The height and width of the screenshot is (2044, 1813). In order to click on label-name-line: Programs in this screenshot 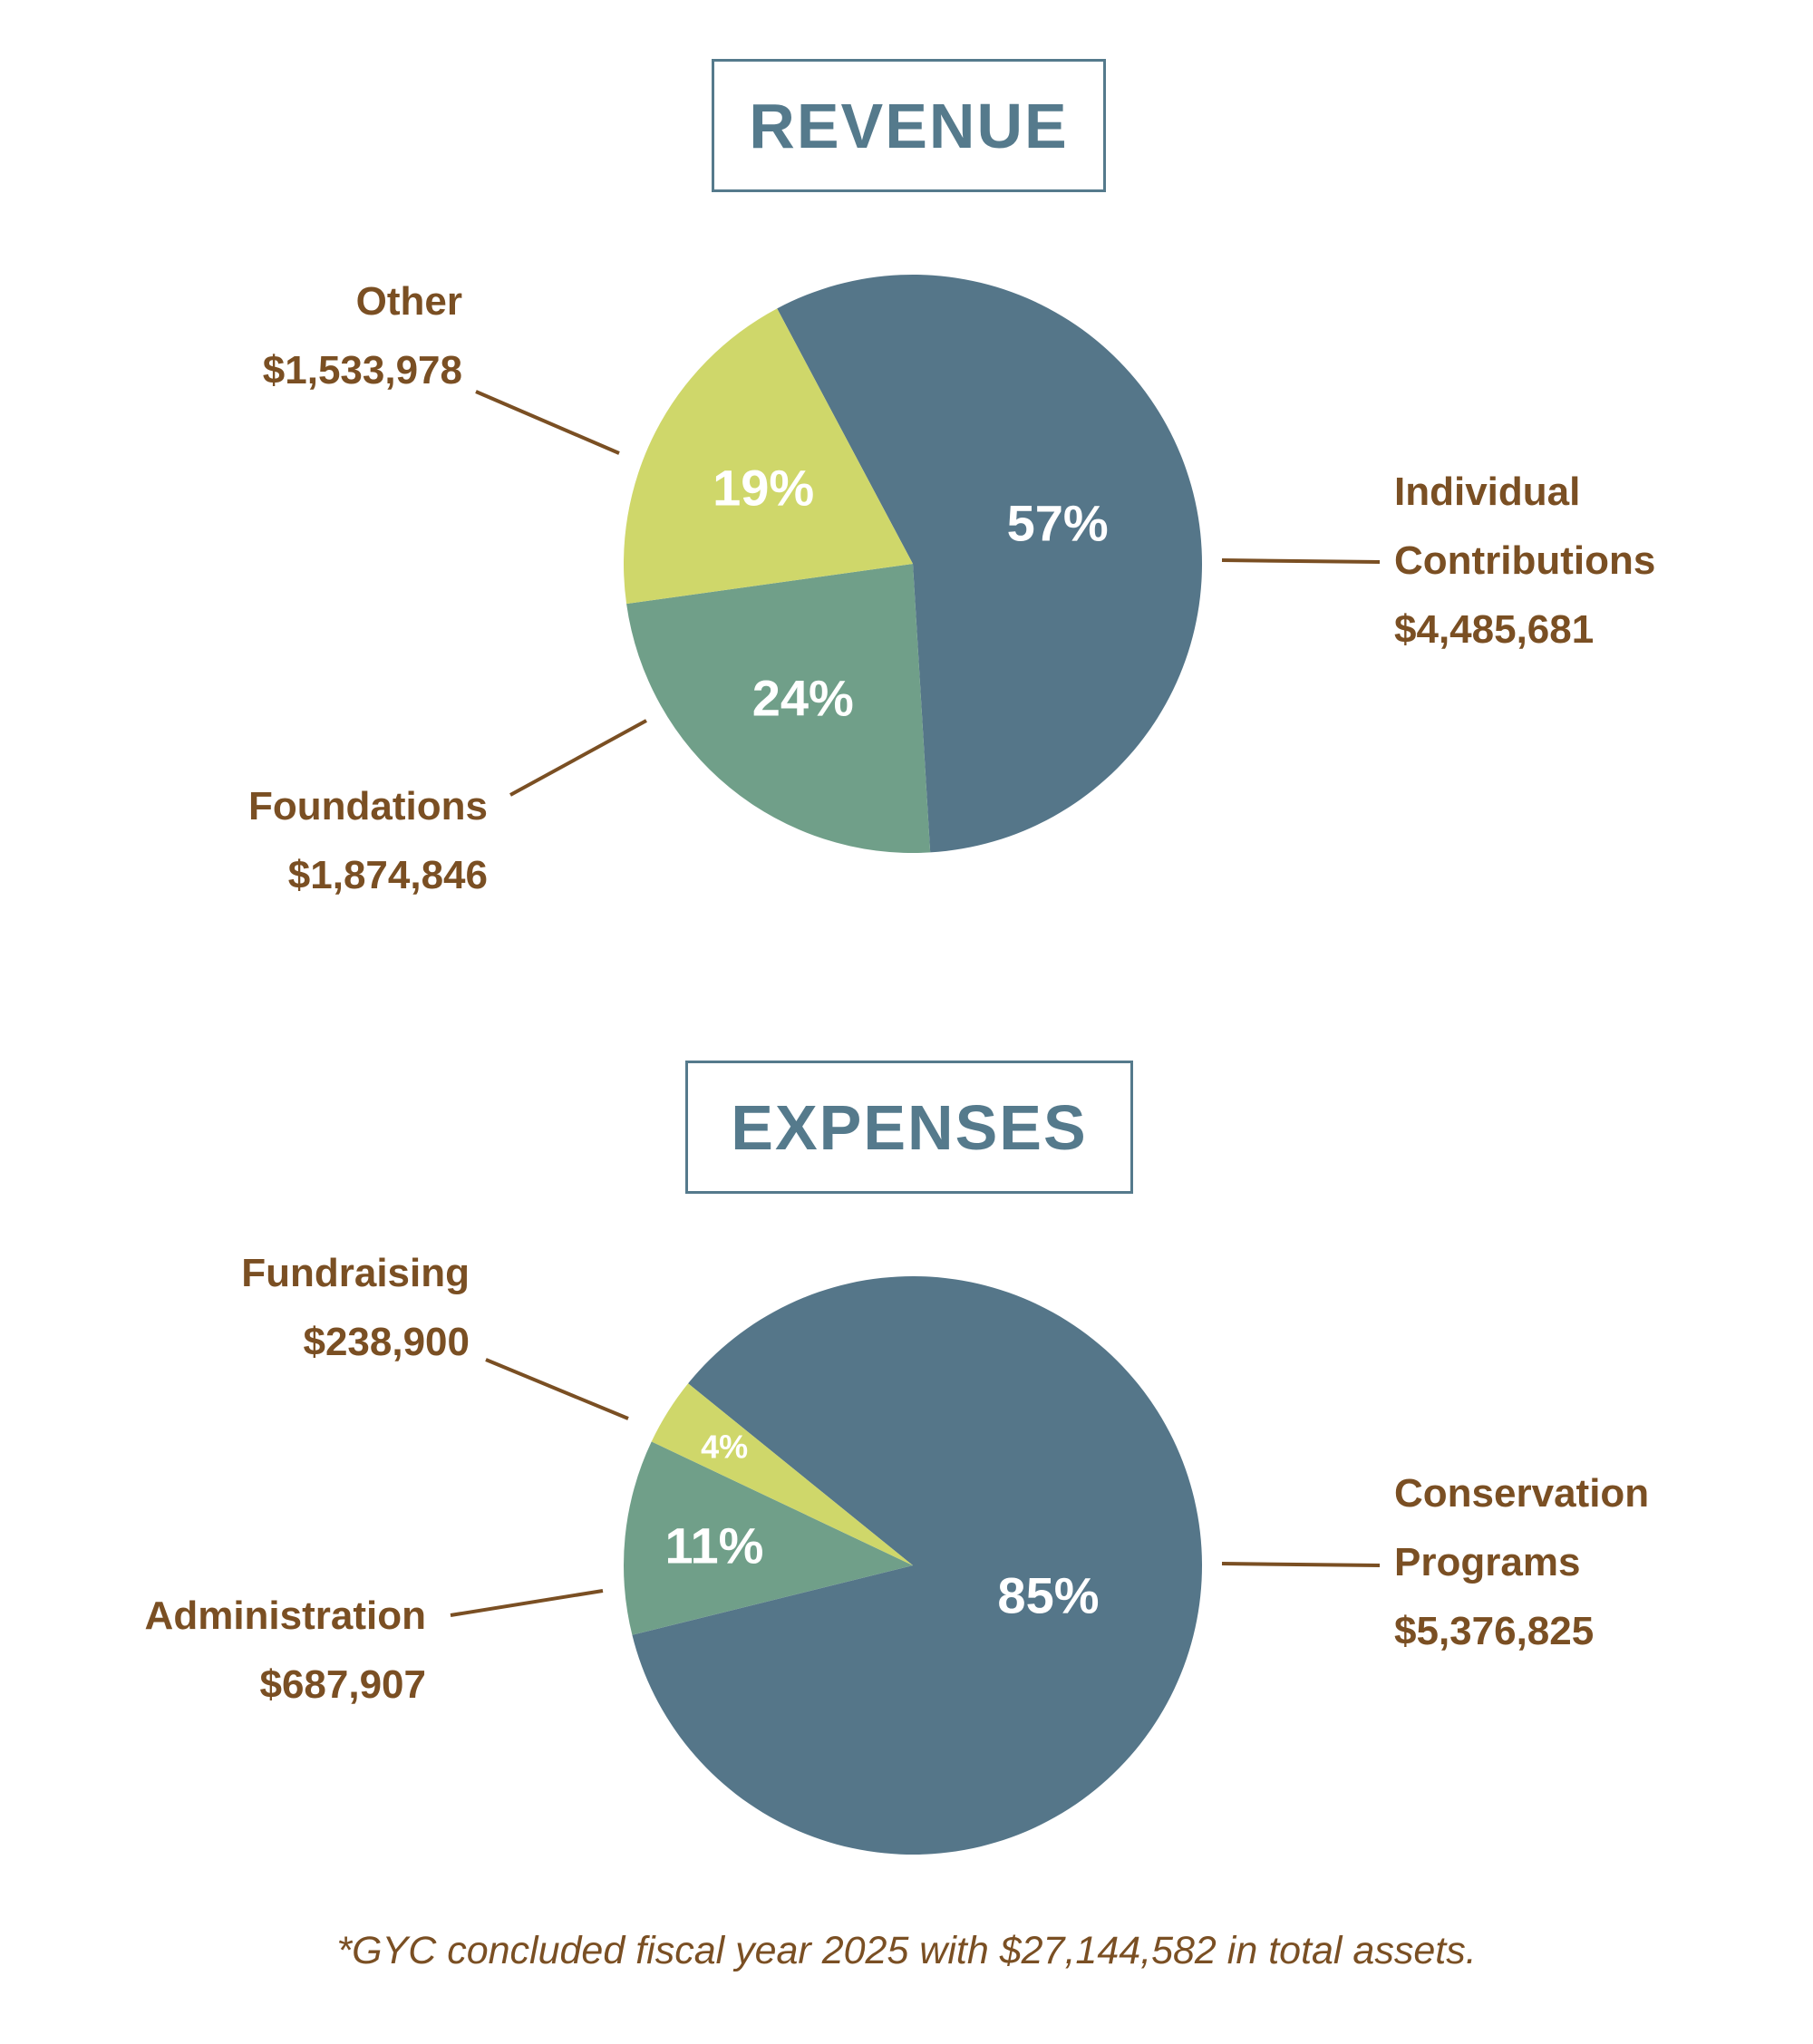, I will do `click(1487, 1562)`.